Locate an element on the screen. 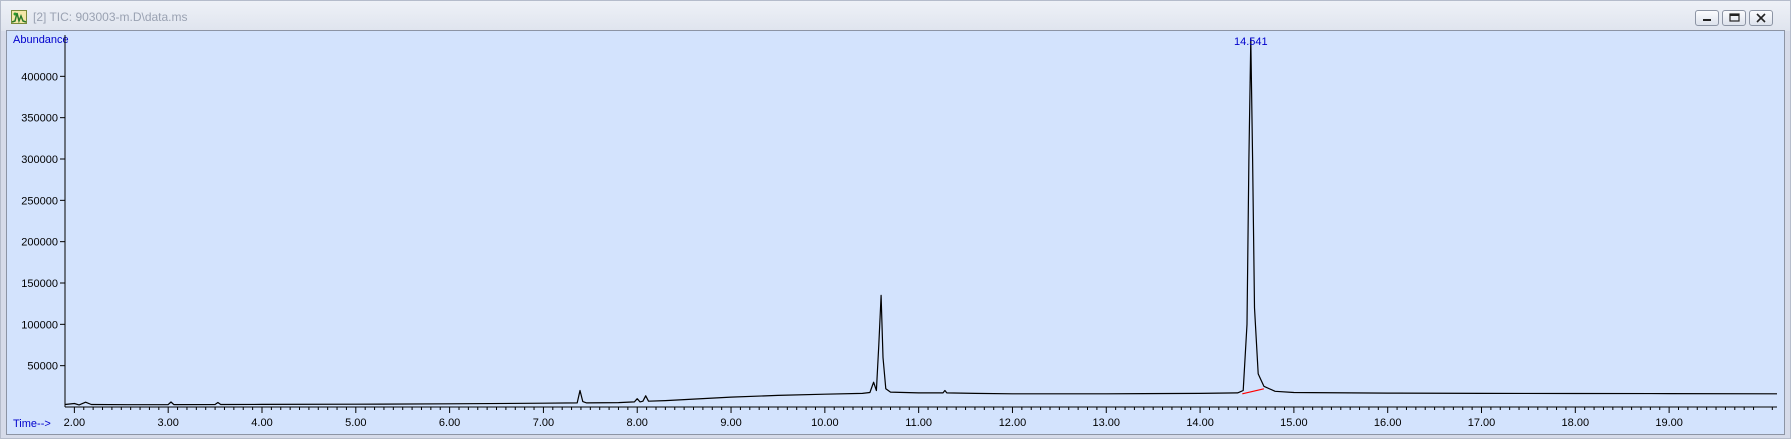 This screenshot has width=1791, height=439. x-tick-label: 14.00 is located at coordinates (1200, 423).